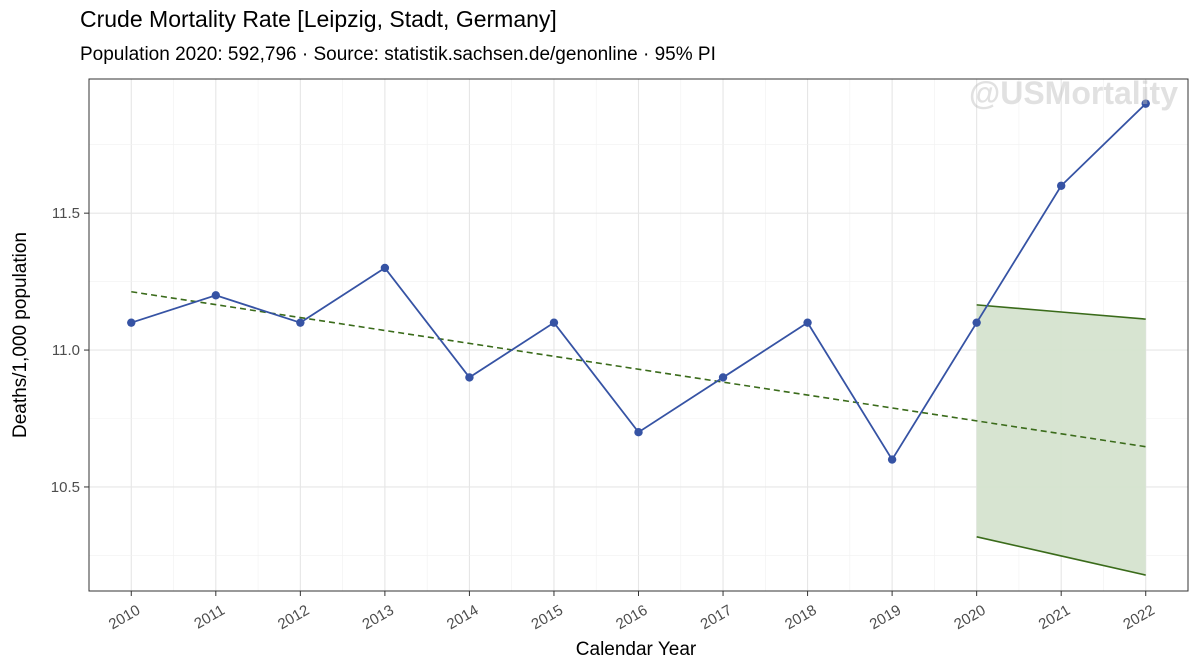 The image size is (1200, 670). What do you see at coordinates (885, 617) in the screenshot?
I see `x-tick-label: 2019` at bounding box center [885, 617].